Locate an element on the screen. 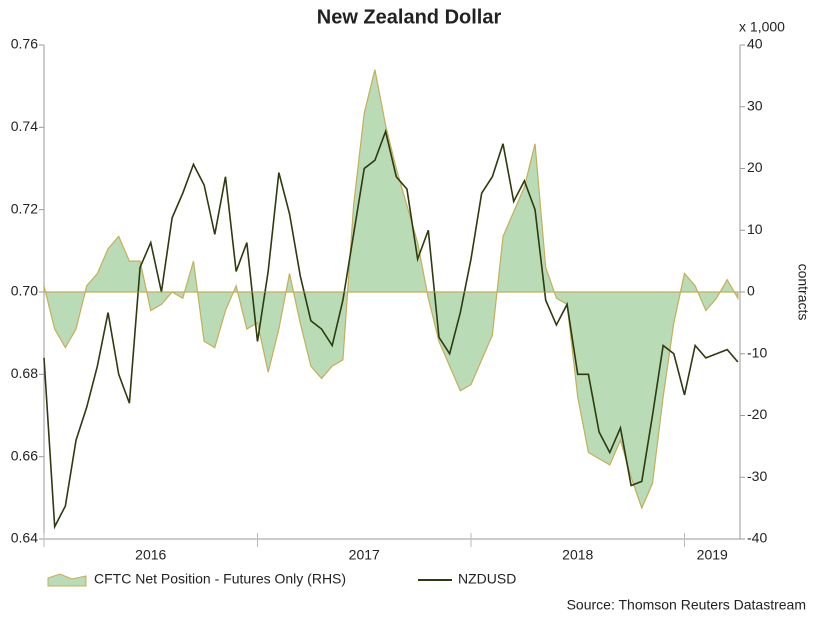 This screenshot has width=818, height=621. chart-title: New Zealand Dollar is located at coordinates (409, 17).